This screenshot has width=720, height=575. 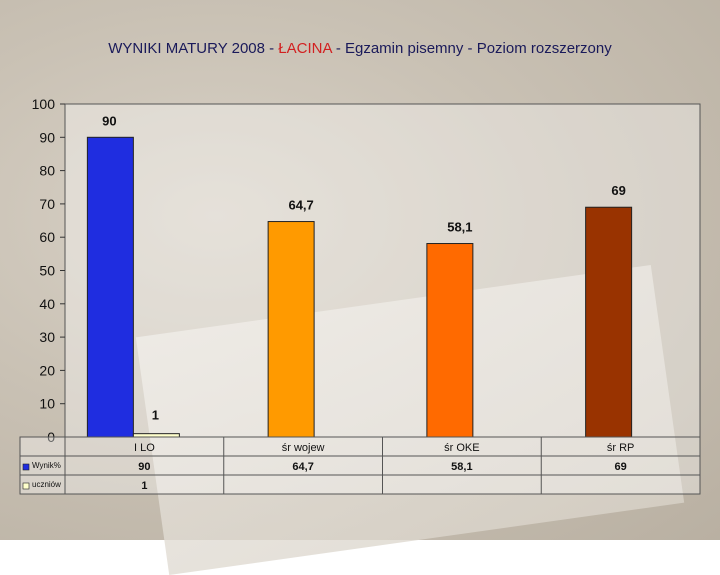 I want to click on table-value: 58,1, so click(x=461, y=467).